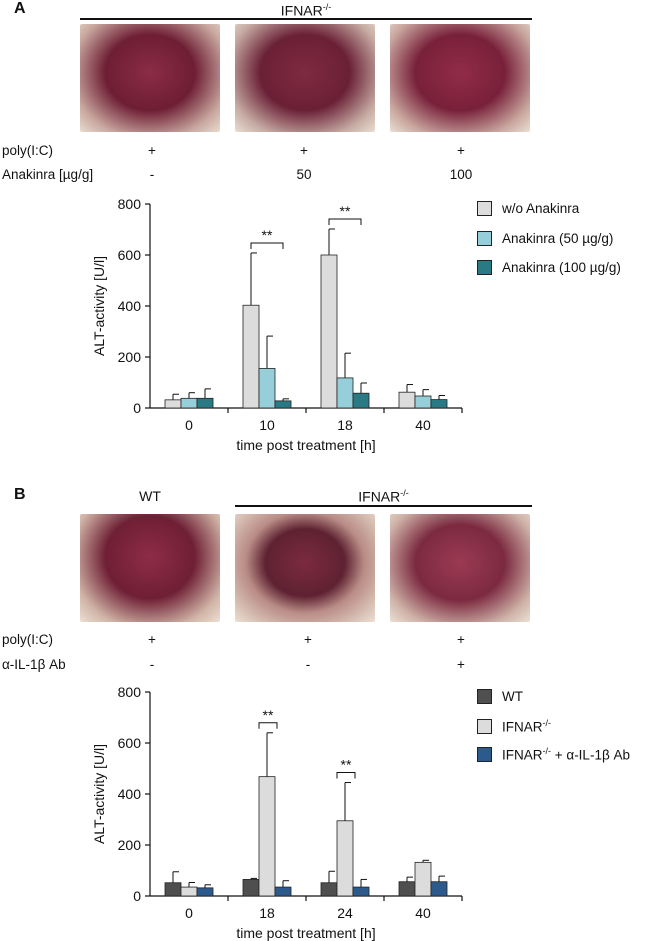  I want to click on chart-a-x-tick-label: 10, so click(267, 425).